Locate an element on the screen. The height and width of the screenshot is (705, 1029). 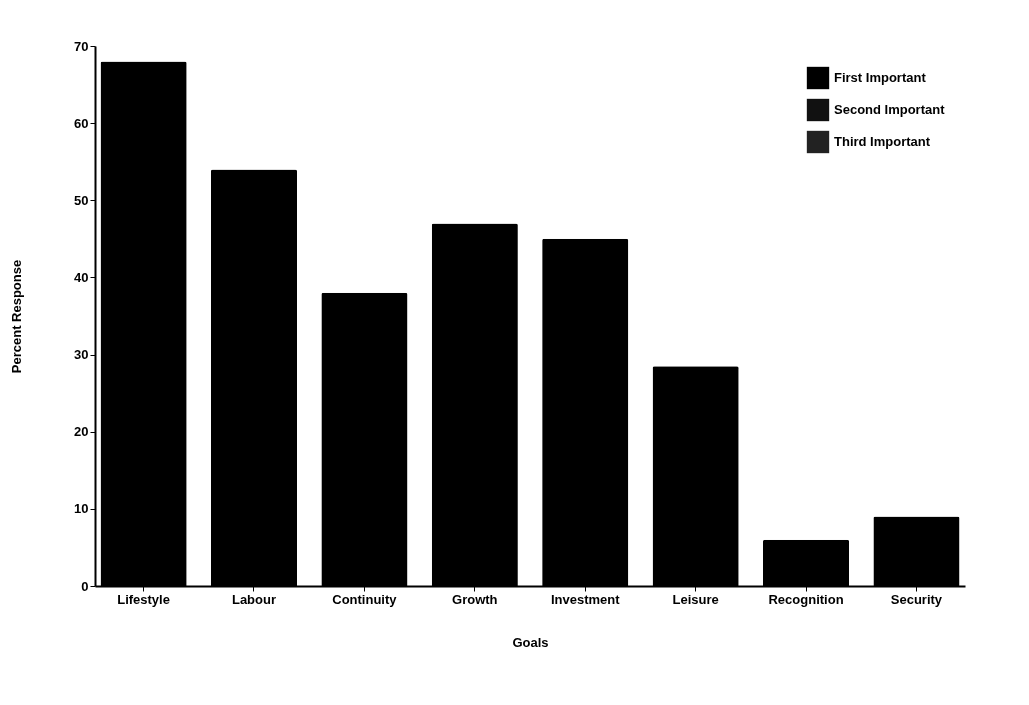
x-tick-label: Security is located at coordinates (916, 599).